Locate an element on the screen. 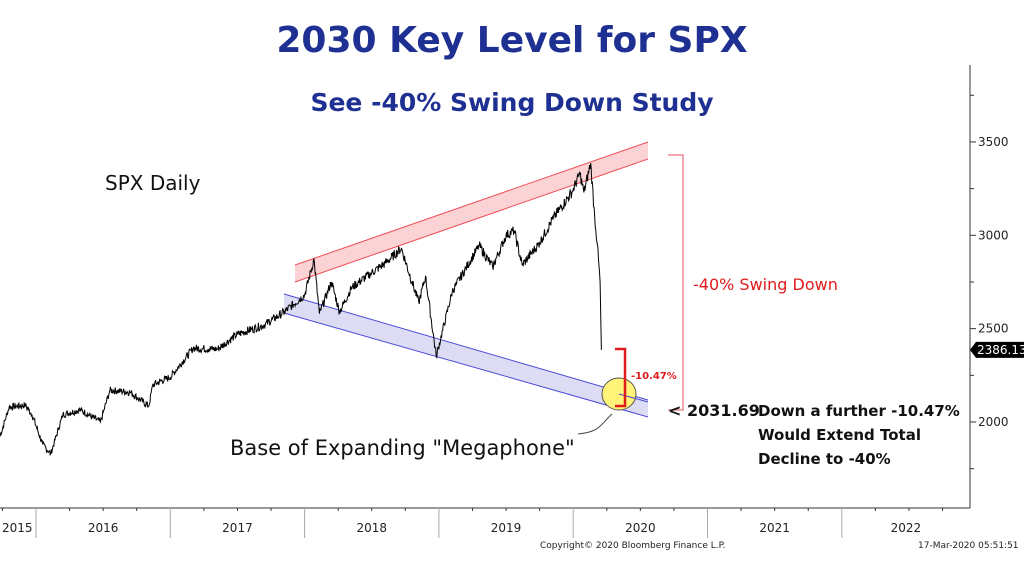  further-decline-bracket is located at coordinates (621, 377).